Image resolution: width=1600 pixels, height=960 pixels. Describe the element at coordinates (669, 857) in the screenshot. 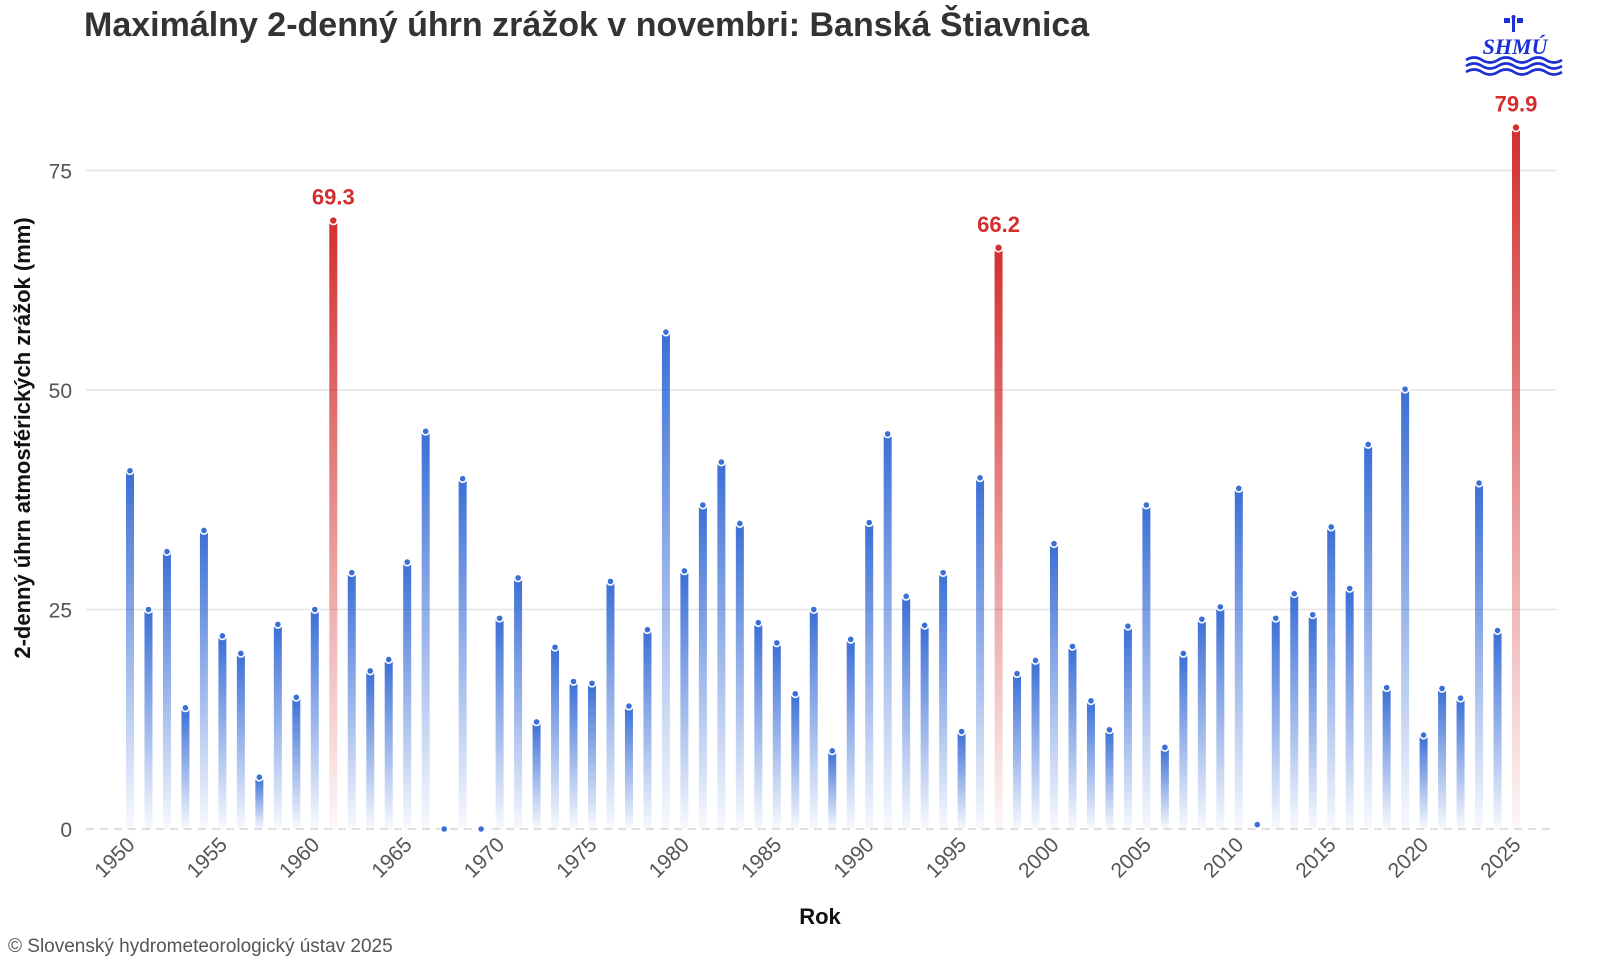

I see `x-tick-label: 1980` at that location.